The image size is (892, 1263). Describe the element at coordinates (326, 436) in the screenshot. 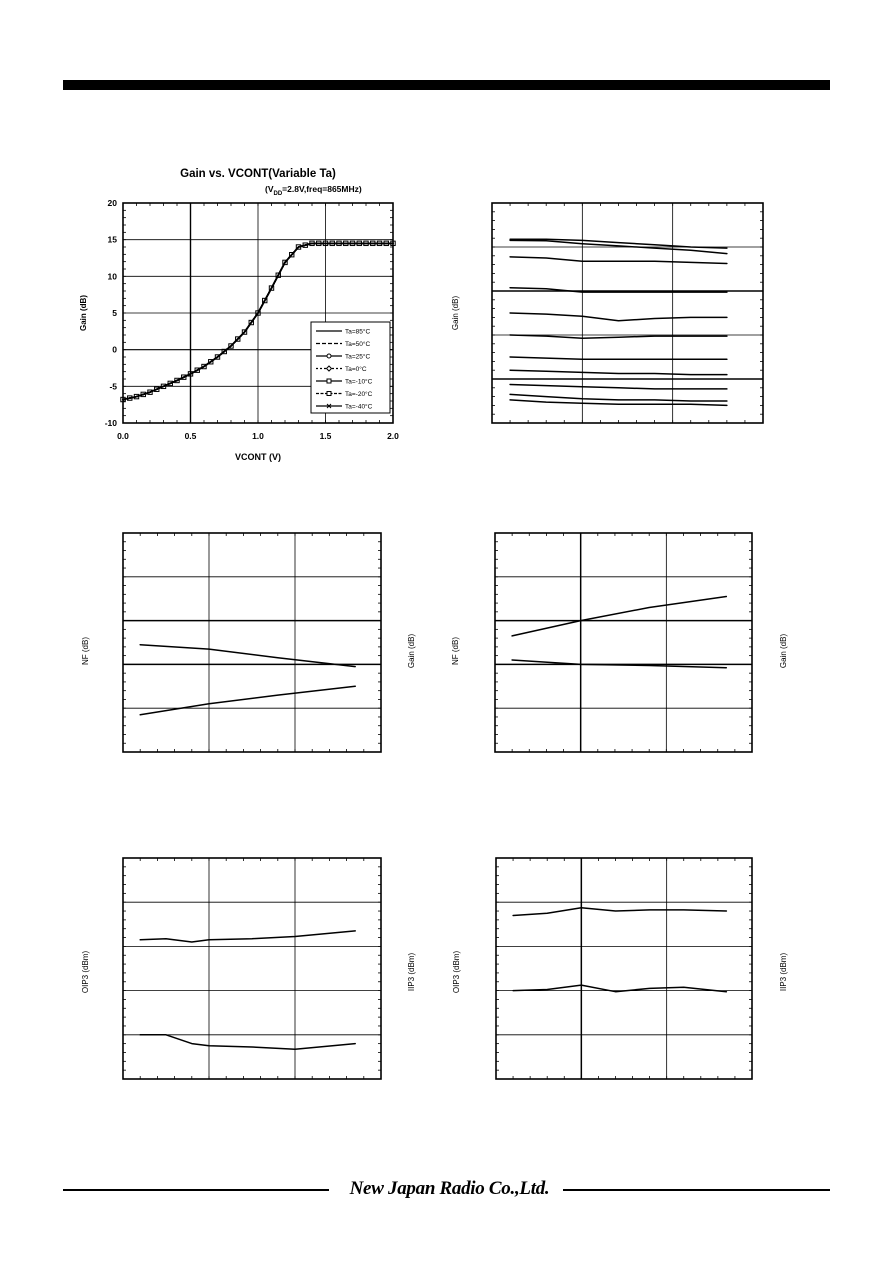

I see `x-tick-label: 1.5` at that location.